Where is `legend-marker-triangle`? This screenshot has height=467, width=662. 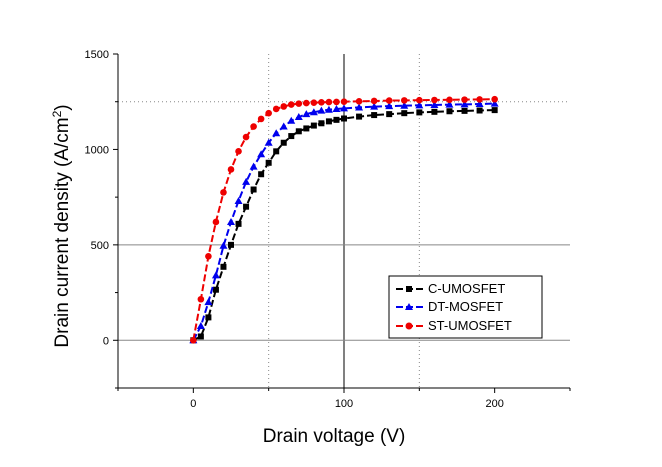 legend-marker-triangle is located at coordinates (409, 306).